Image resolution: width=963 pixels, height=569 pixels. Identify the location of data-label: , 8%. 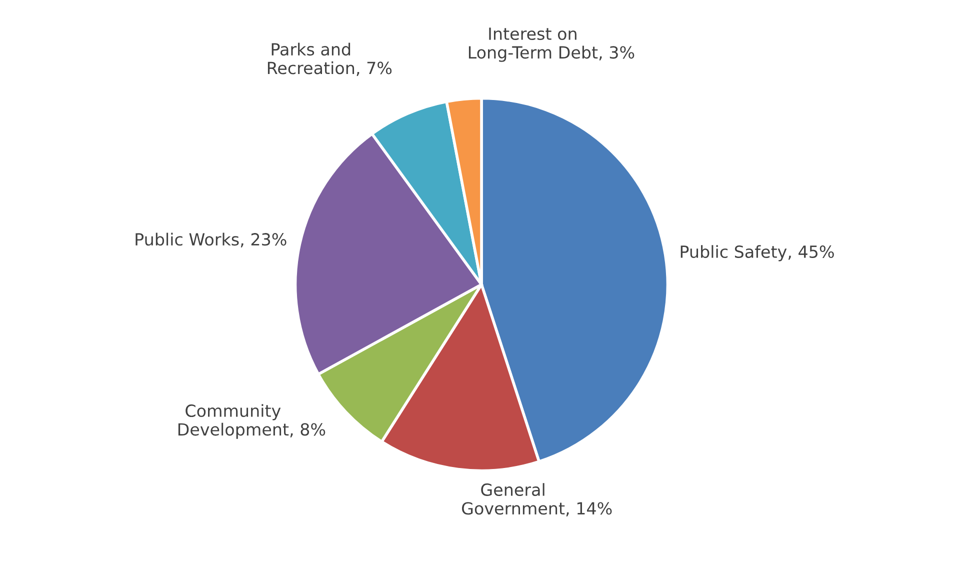
(308, 430).